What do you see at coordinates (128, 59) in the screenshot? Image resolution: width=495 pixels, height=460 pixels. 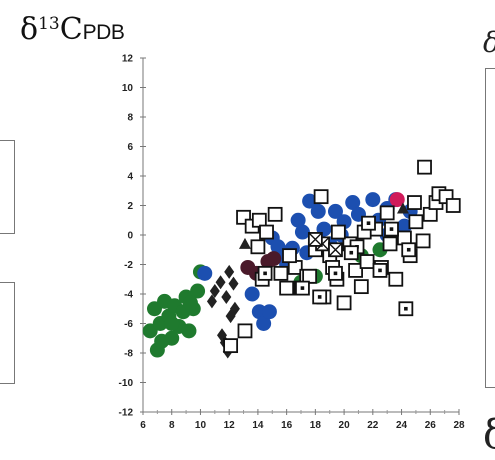 I see `y-tick-label: 12` at bounding box center [128, 59].